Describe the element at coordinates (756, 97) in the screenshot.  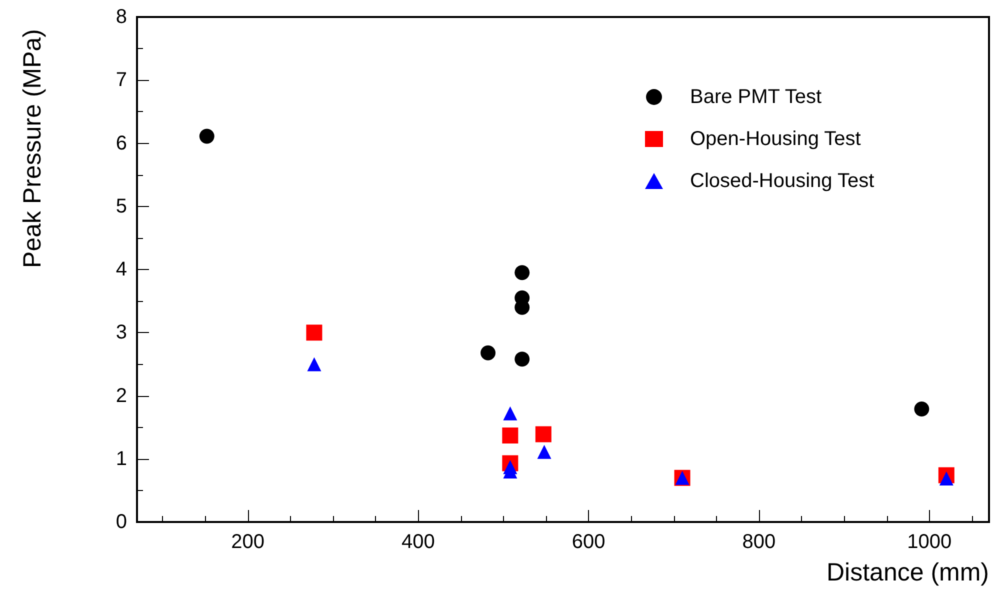
I see `legend-label: Bare PMT Test` at that location.